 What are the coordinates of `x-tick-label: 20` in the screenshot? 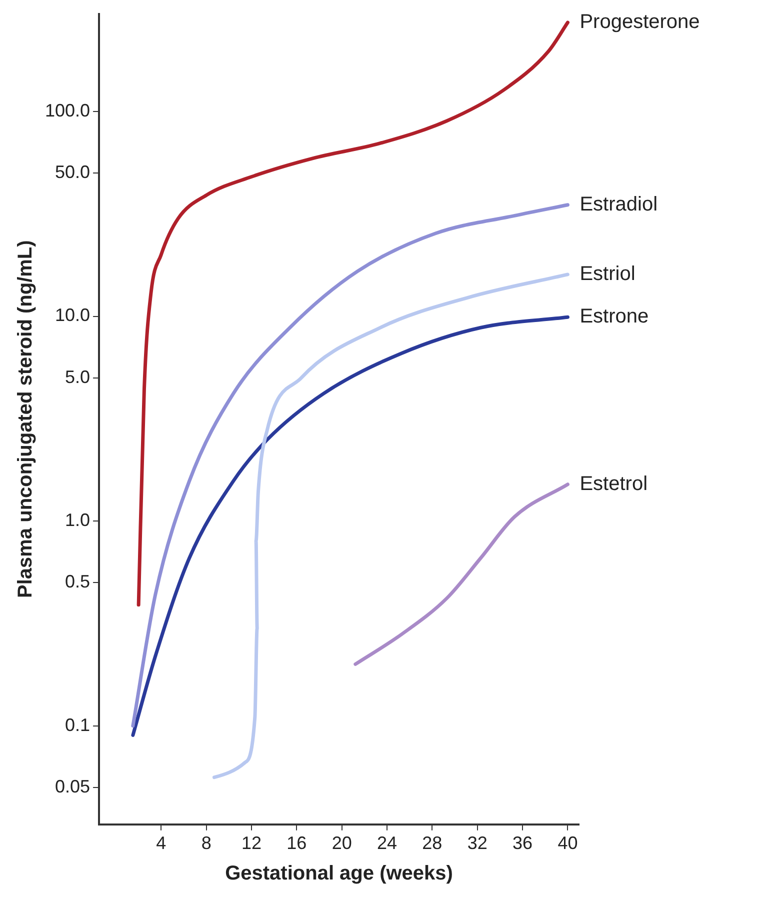 It's located at (342, 843).